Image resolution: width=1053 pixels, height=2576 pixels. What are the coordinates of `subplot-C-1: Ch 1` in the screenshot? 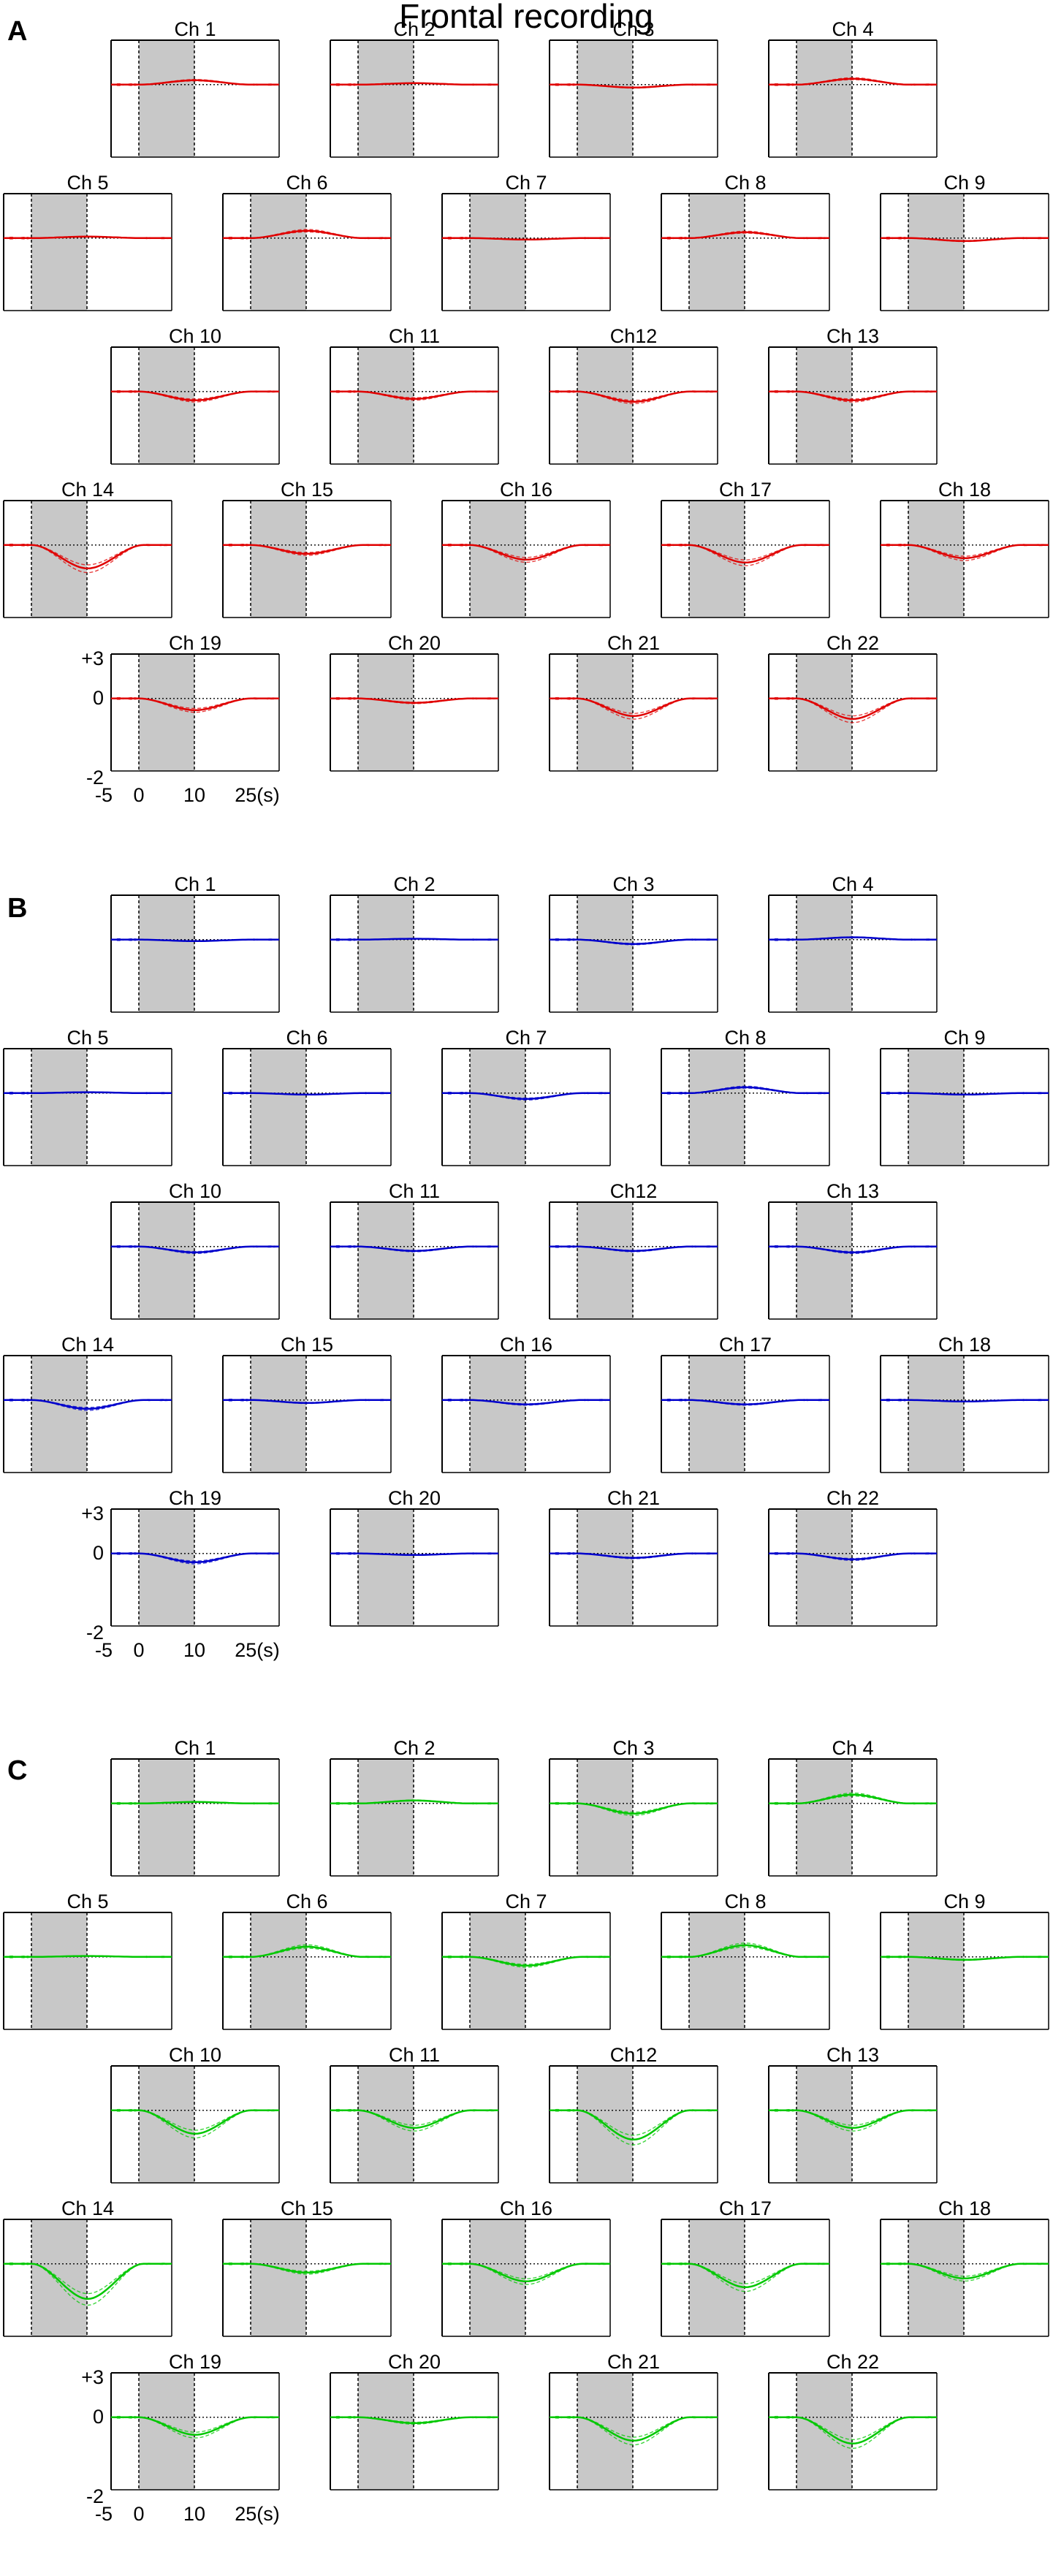 It's located at (195, 1807).